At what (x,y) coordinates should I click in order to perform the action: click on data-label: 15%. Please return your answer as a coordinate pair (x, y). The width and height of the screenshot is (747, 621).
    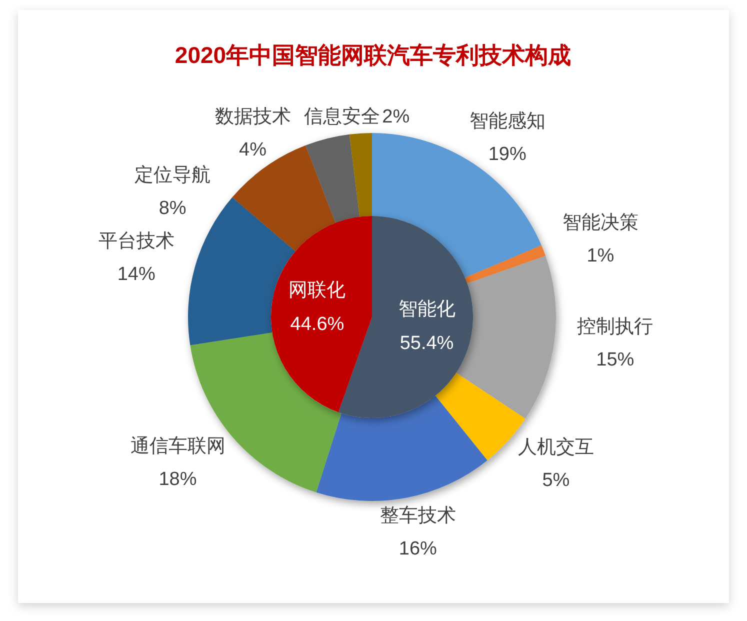
    Looking at the image, I should click on (615, 359).